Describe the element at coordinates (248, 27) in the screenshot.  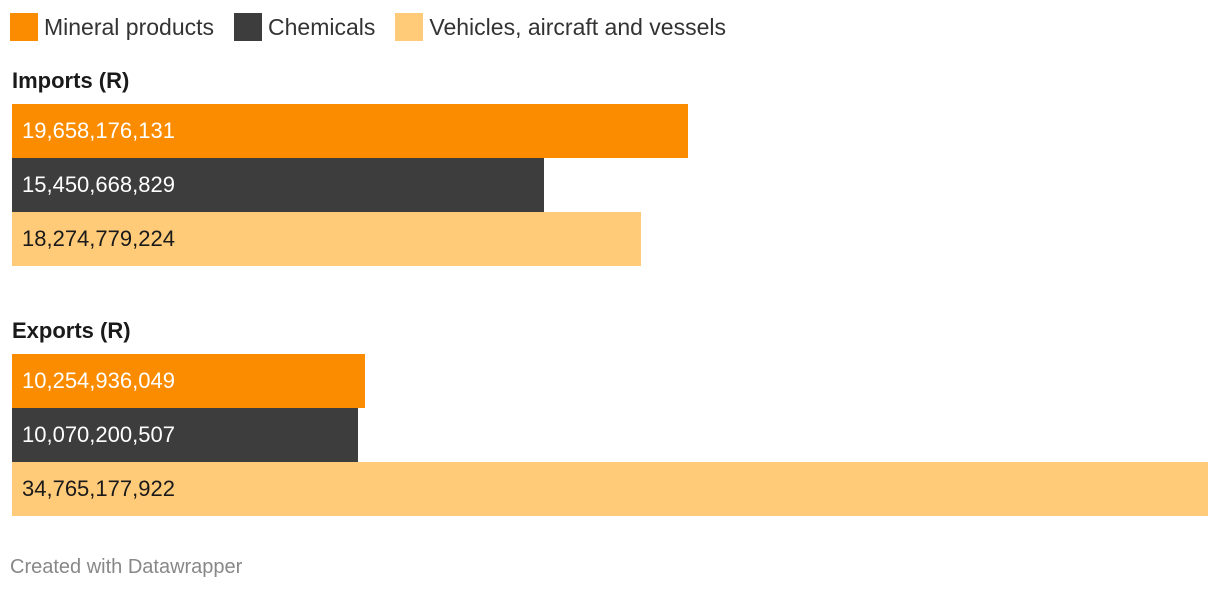
I see `legend-swatch-chemicals` at that location.